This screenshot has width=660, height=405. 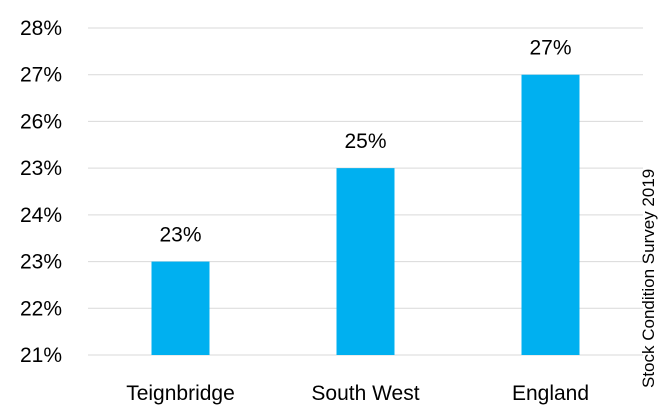 What do you see at coordinates (550, 48) in the screenshot?
I see `data-label: 27%` at bounding box center [550, 48].